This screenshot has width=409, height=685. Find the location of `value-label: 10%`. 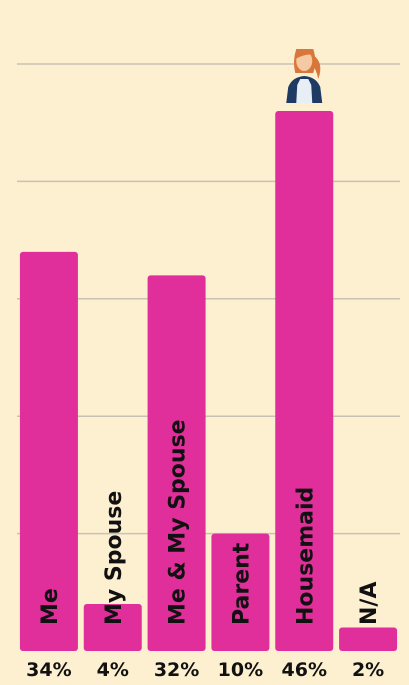

value-label: 10% is located at coordinates (240, 670).